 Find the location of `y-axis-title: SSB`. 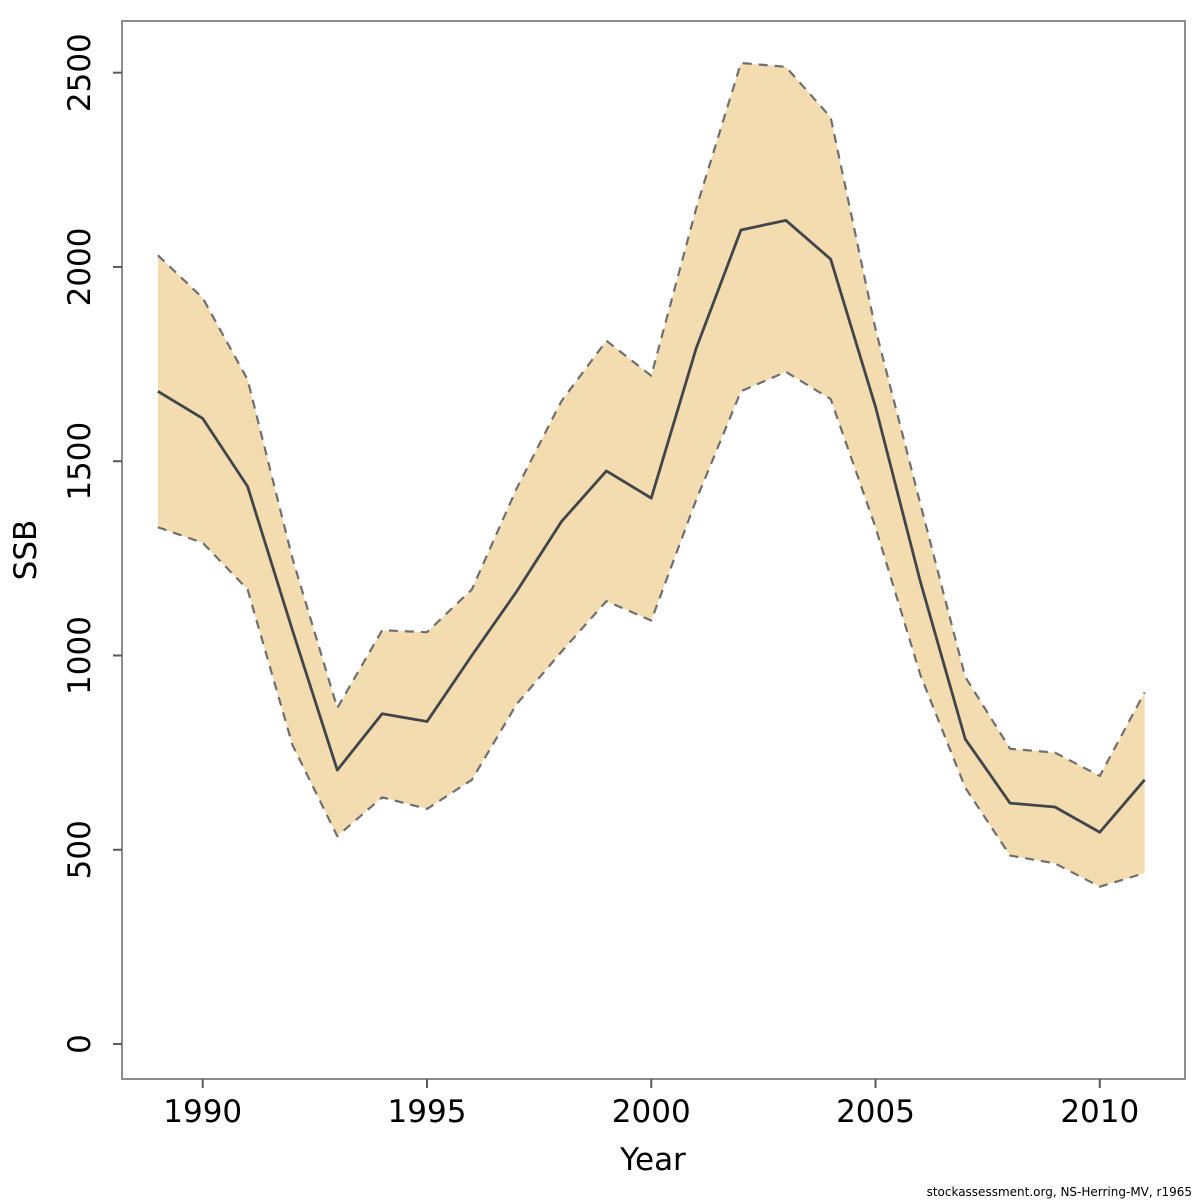

y-axis-title: SSB is located at coordinates (26, 550).